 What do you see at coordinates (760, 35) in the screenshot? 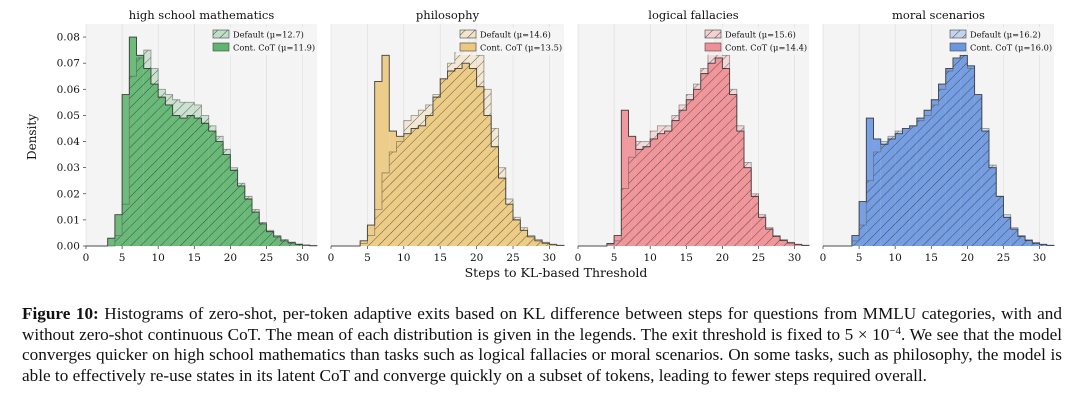
I see `legend-entry-default: Default (μ=15.6)` at bounding box center [760, 35].